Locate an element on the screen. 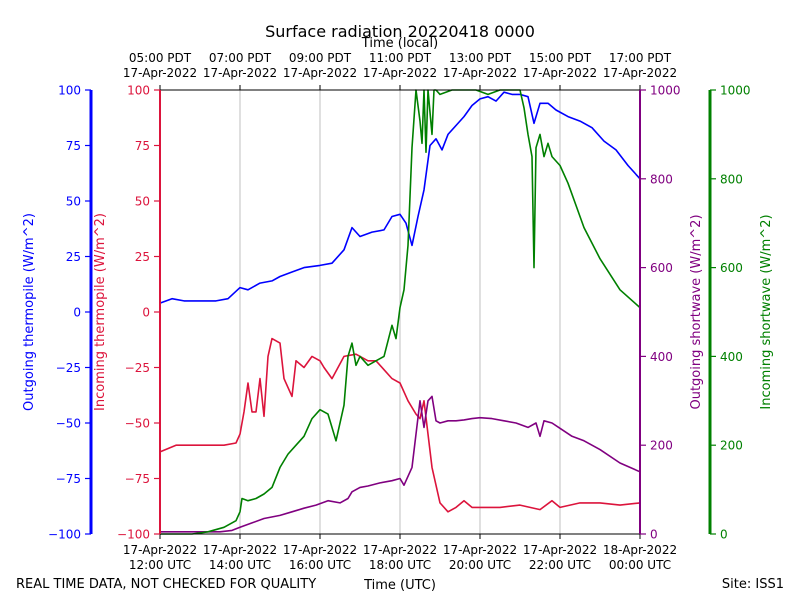 The image size is (800, 600). y-tick-label-outgoing_thermopile: −100 is located at coordinates (64, 535).